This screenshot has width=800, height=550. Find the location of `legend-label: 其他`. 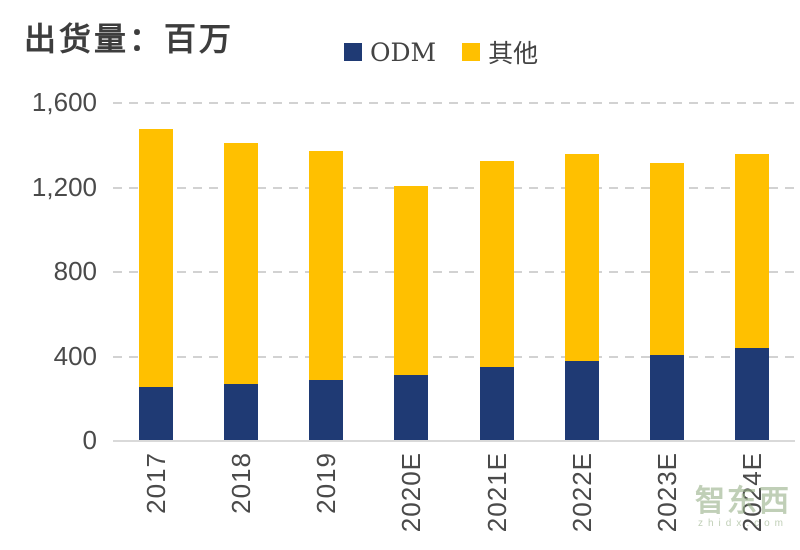

legend-label: 其他 is located at coordinates (513, 53).